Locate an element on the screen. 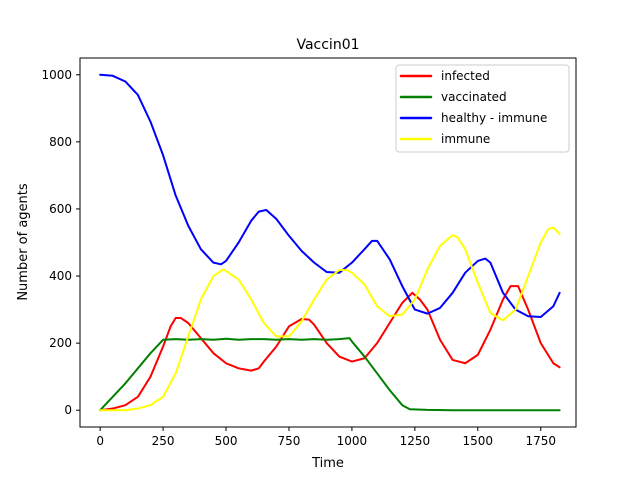 This screenshot has width=640, height=480. x-axis-label: Time is located at coordinates (327, 463).